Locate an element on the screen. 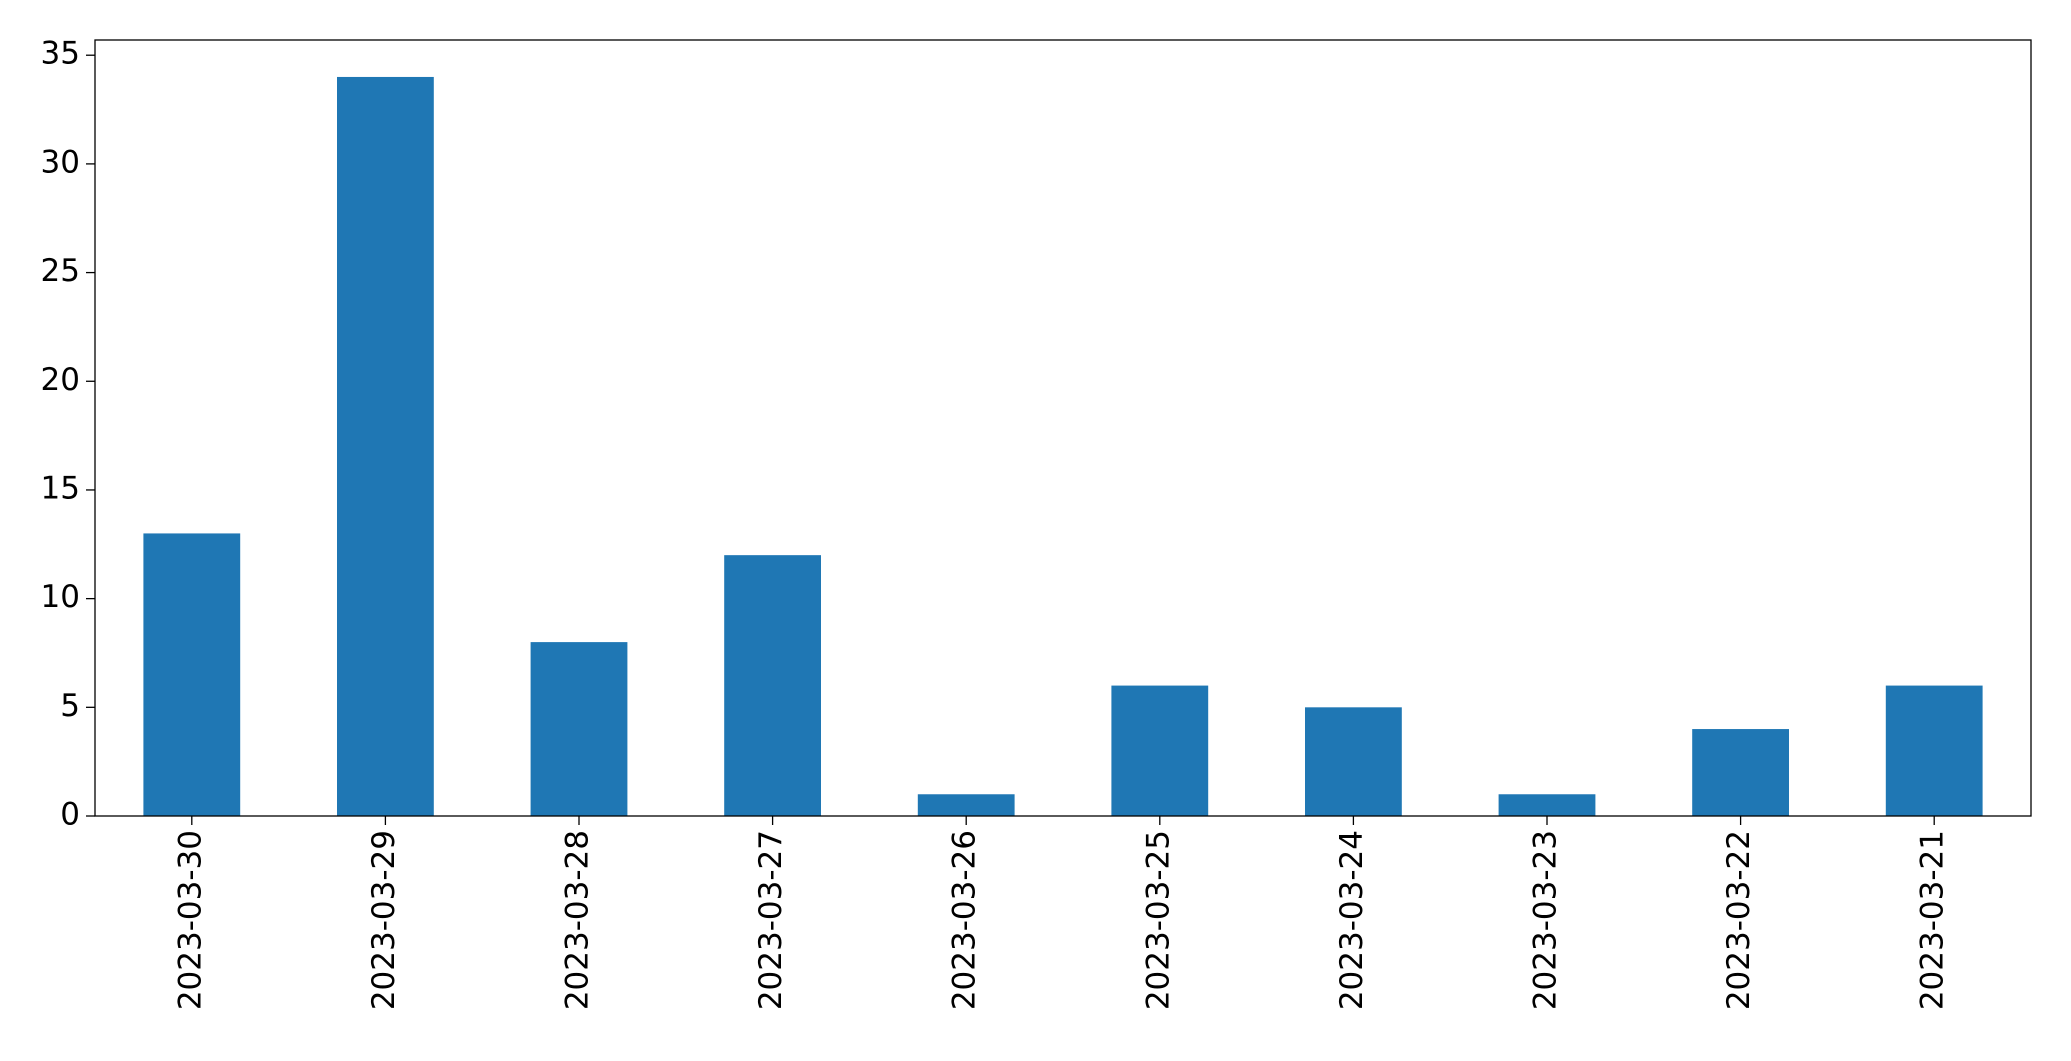 Image resolution: width=2071 pixels, height=1061 pixels. x-tick-label: 2023-03-22 is located at coordinates (1739, 920).